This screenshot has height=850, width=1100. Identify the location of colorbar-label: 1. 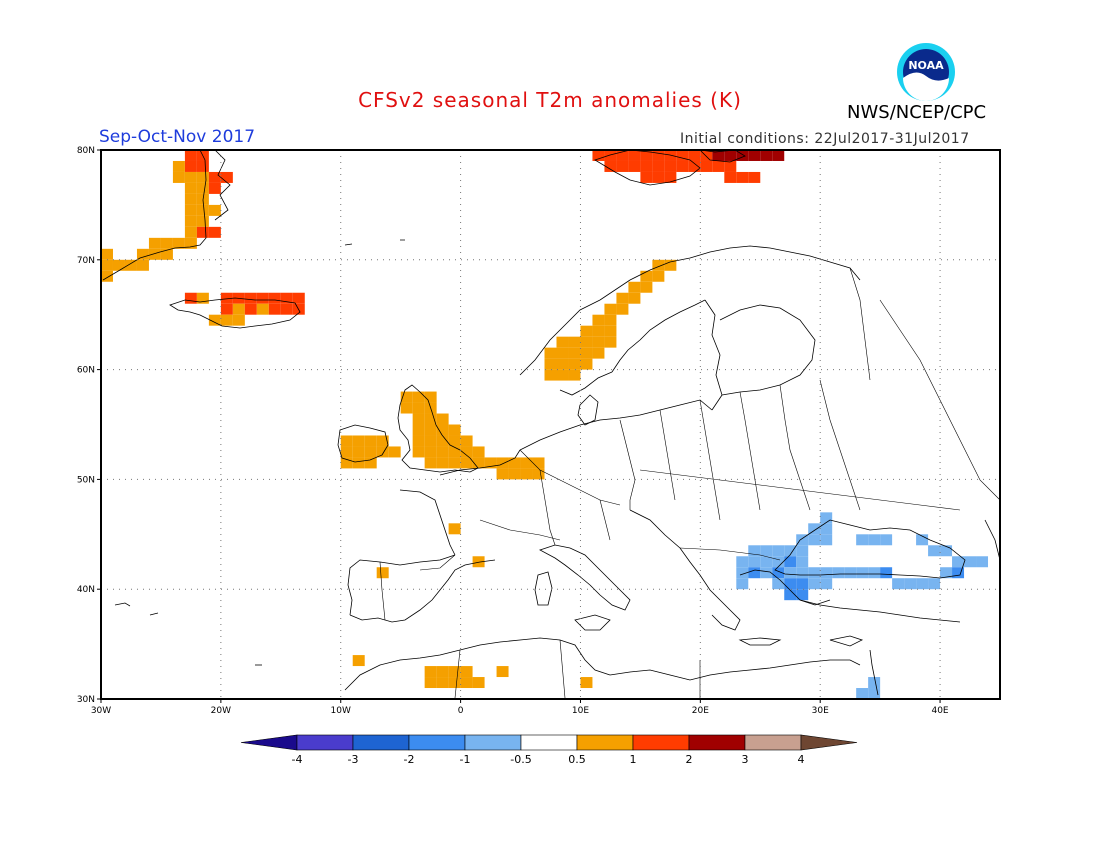
(633, 759).